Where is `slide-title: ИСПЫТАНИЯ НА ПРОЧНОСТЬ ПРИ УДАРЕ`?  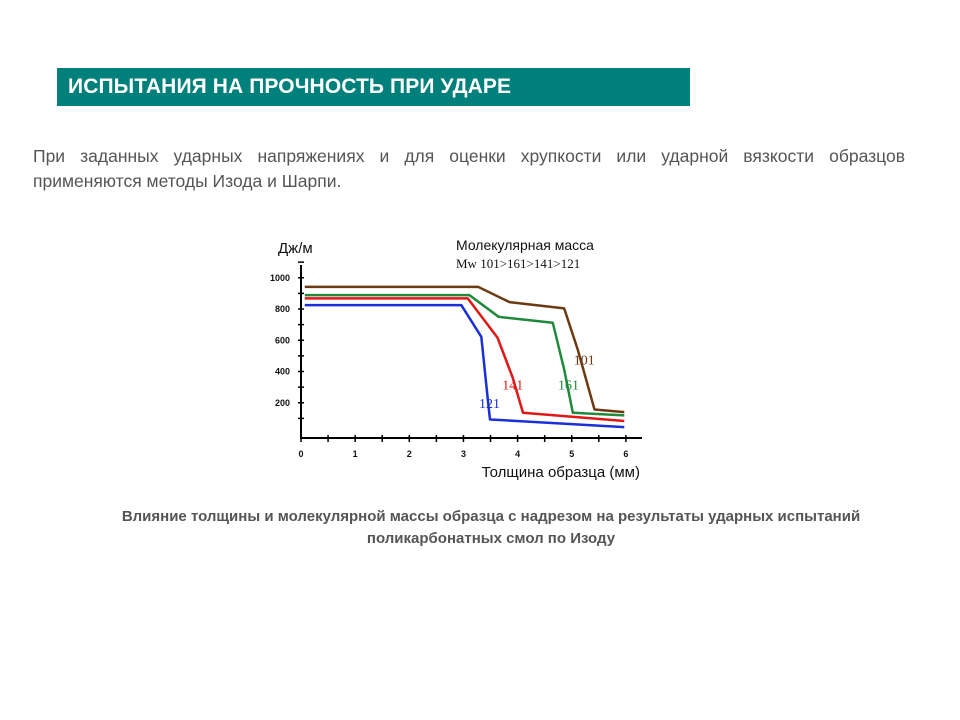
slide-title: ИСПЫТАНИЯ НА ПРОЧНОСТЬ ПРИ УДАРЕ is located at coordinates (290, 86).